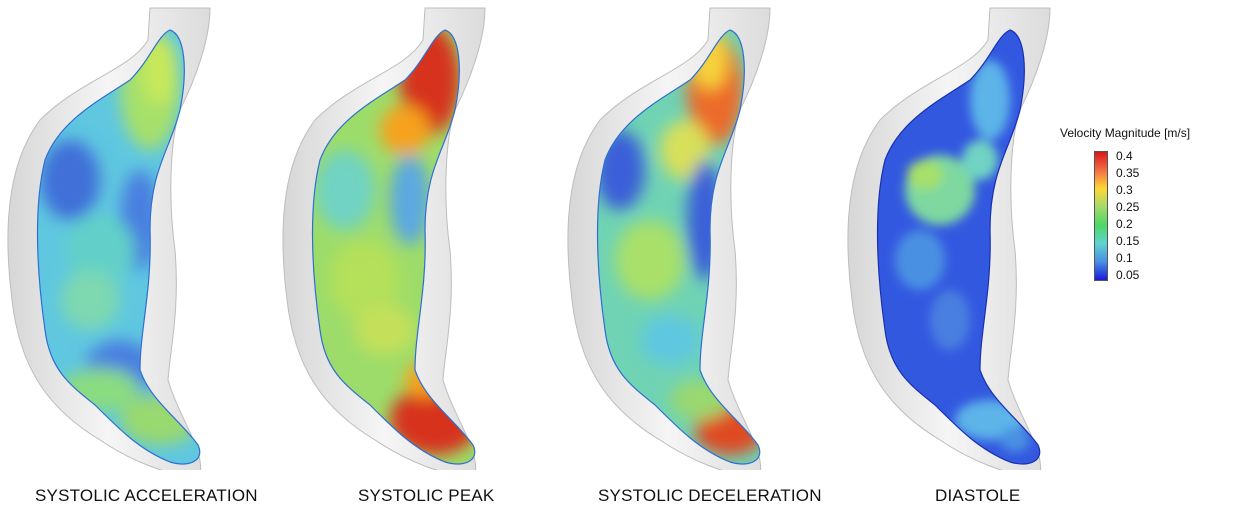 The image size is (1234, 508). Describe the element at coordinates (1124, 156) in the screenshot. I see `legend-tick: 0.4` at that location.